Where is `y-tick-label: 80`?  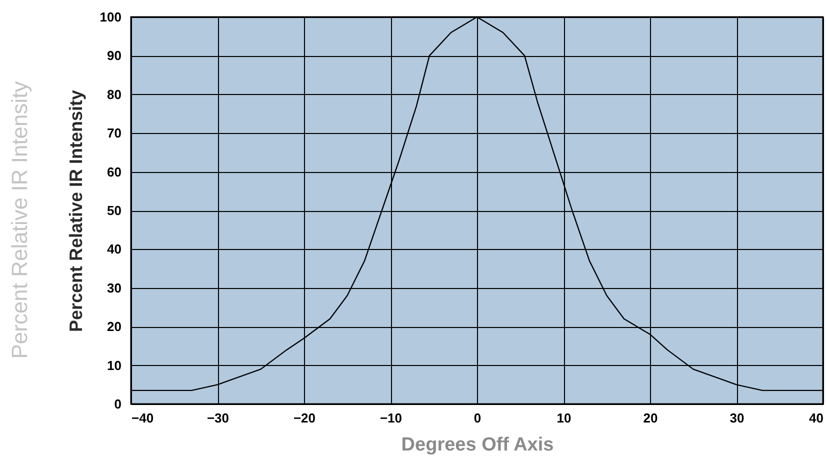
y-tick-label: 80 is located at coordinates (114, 94).